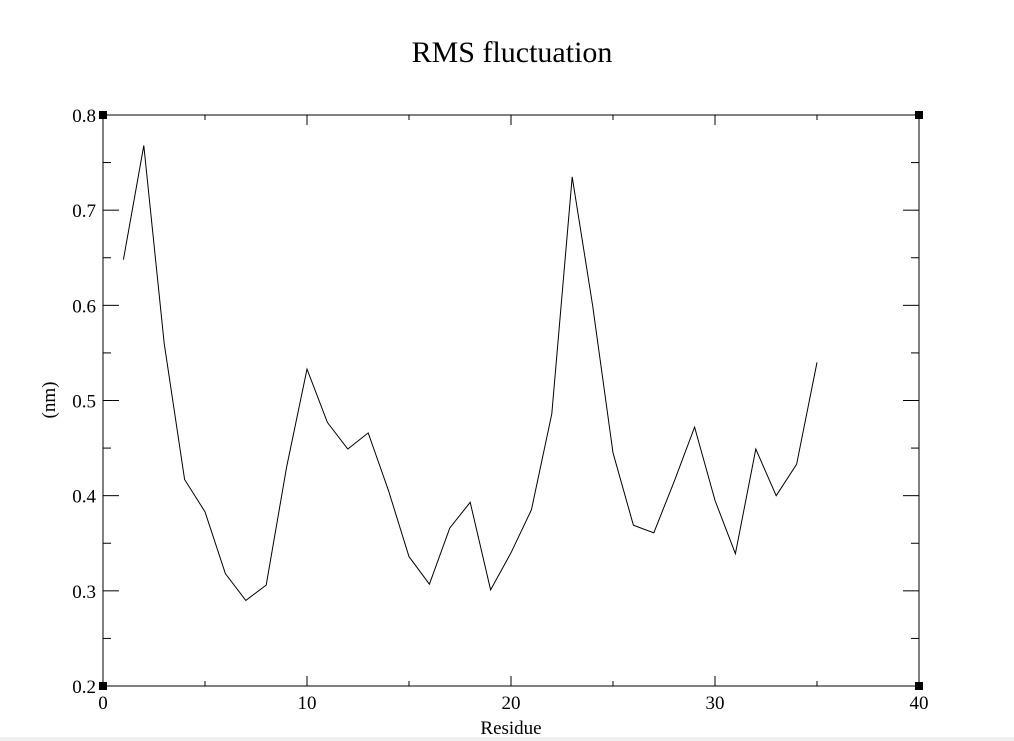  Describe the element at coordinates (49, 400) in the screenshot. I see `y-axis-label: (nm)` at that location.